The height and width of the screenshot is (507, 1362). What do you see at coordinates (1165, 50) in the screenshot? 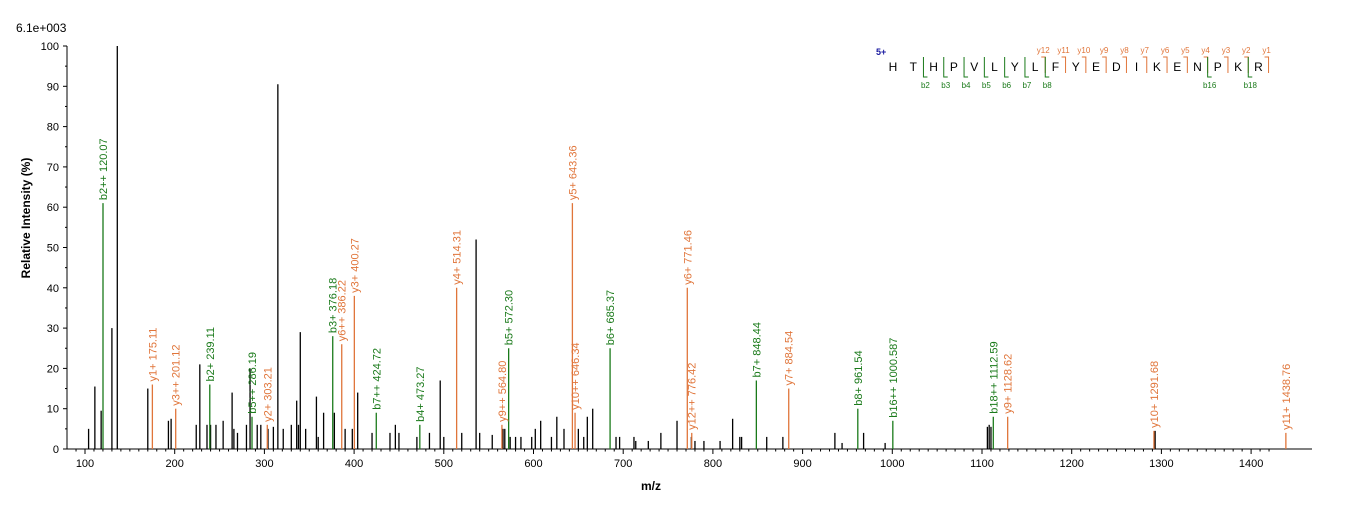
I see `y-ion-label: y6` at bounding box center [1165, 50].